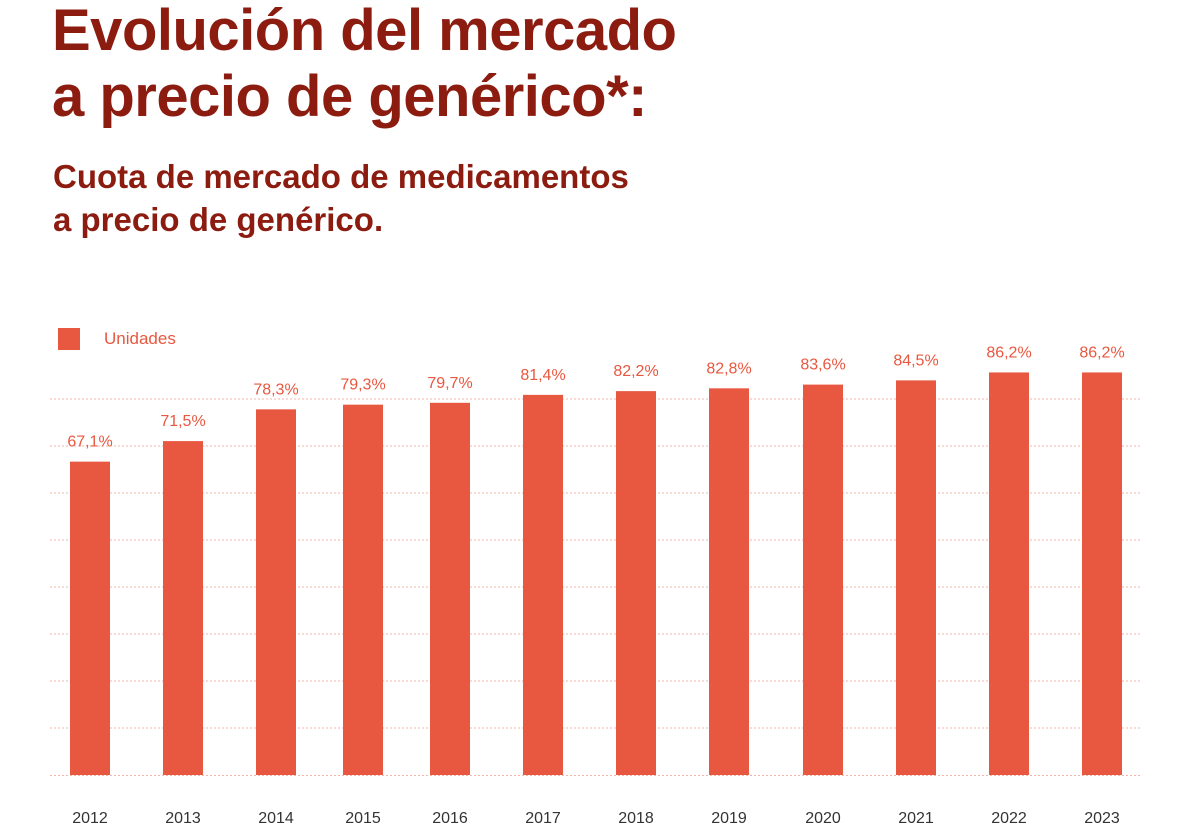  What do you see at coordinates (218, 219) in the screenshot?
I see `subtitle-line-2: a precio de genérico.` at bounding box center [218, 219].